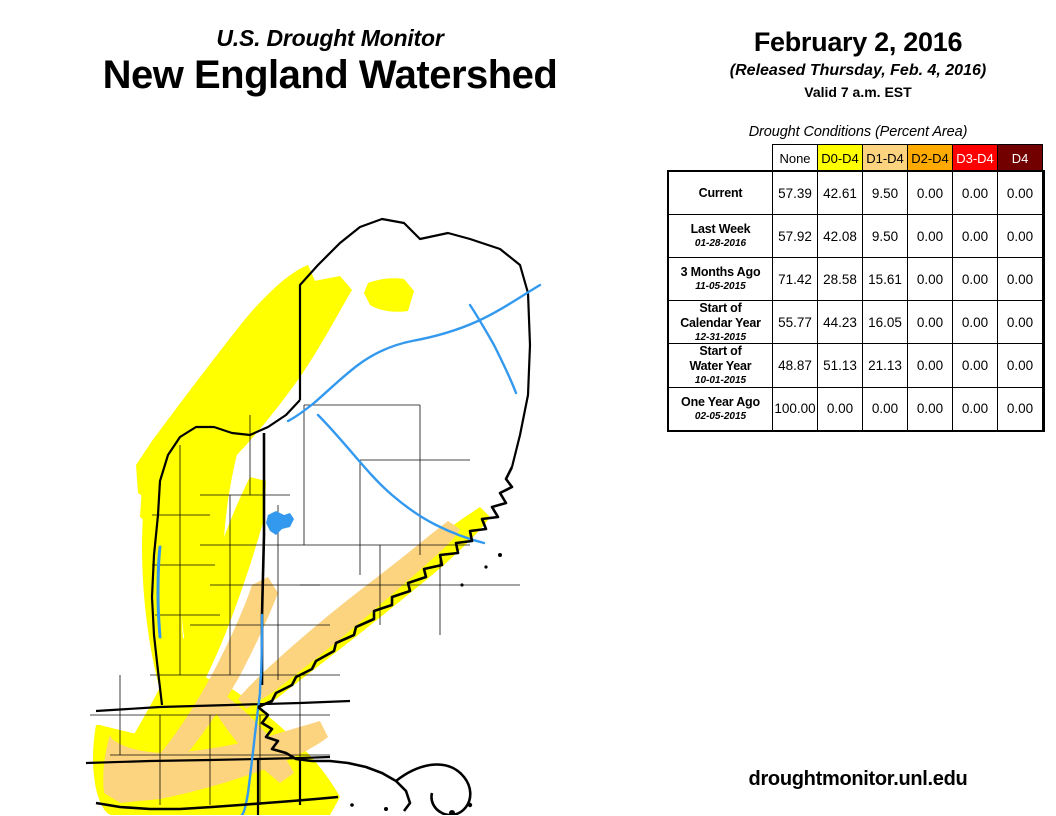 The image size is (1056, 816). Describe the element at coordinates (840, 322) in the screenshot. I see `table-cell-value: 44.23` at that location.